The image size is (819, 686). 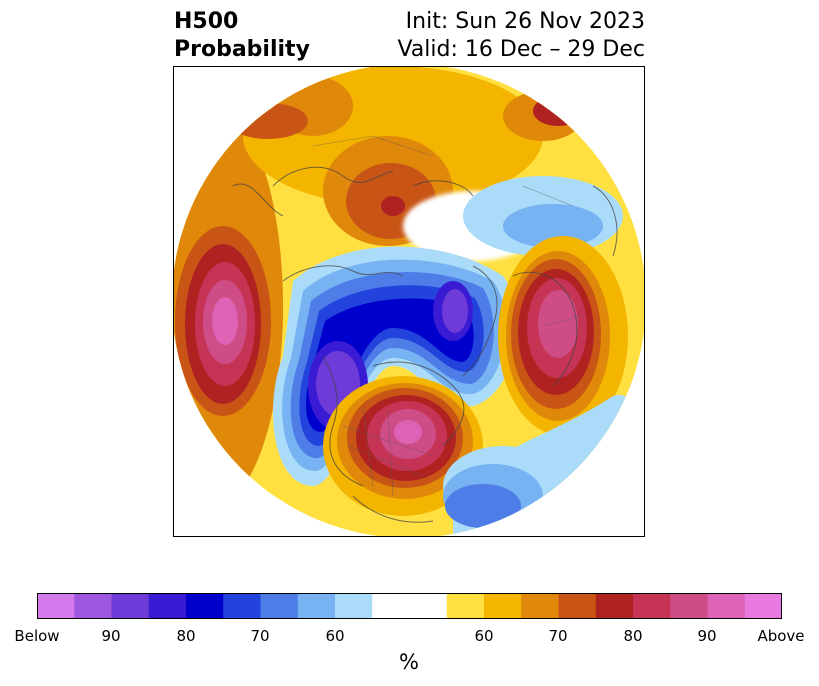 What do you see at coordinates (228, 316) in the screenshot?
I see `north-pacific-above` at bounding box center [228, 316].